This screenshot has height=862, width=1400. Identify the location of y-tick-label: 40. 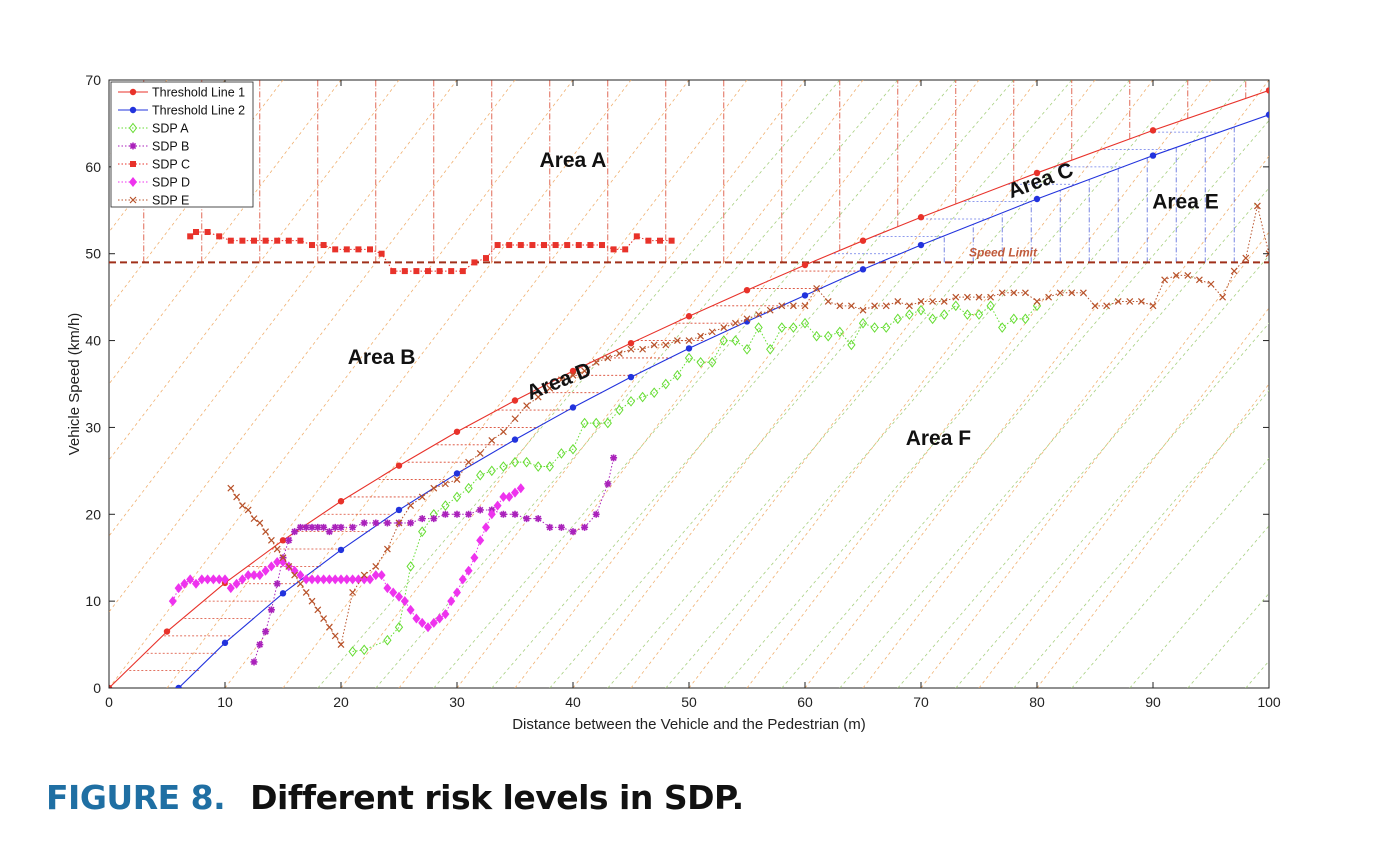
(93, 341).